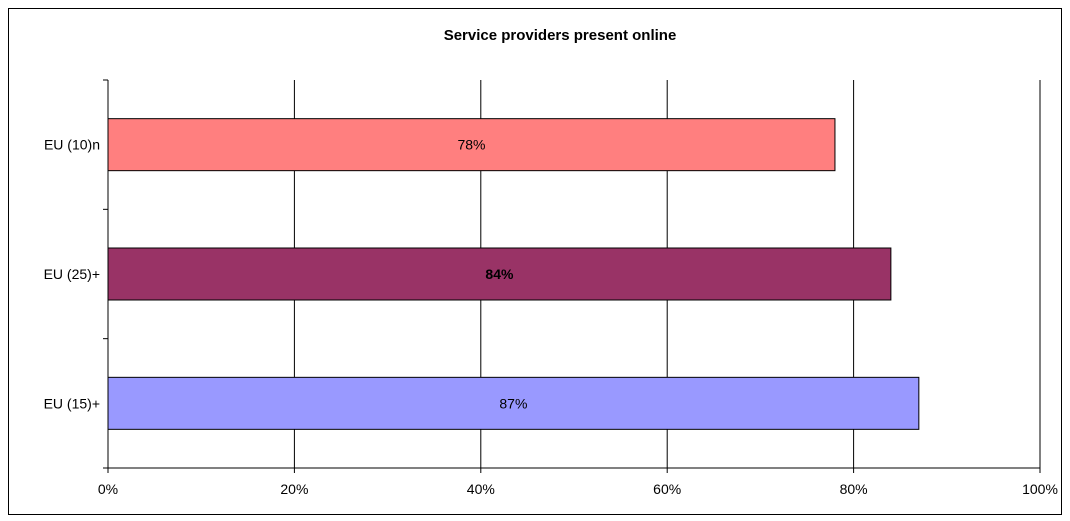 The width and height of the screenshot is (1070, 521). What do you see at coordinates (560, 35) in the screenshot?
I see `chart-title: Service providers present online` at bounding box center [560, 35].